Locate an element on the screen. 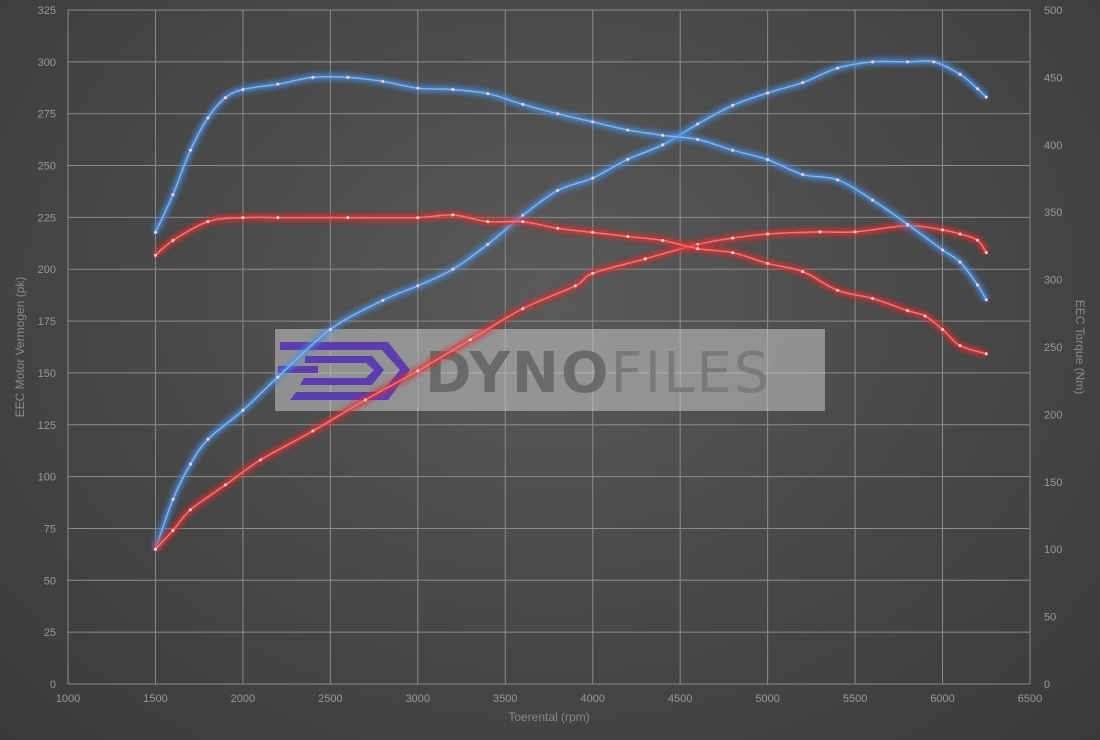 This screenshot has height=740, width=1100. y-left-tick-label: 125 is located at coordinates (47, 426).